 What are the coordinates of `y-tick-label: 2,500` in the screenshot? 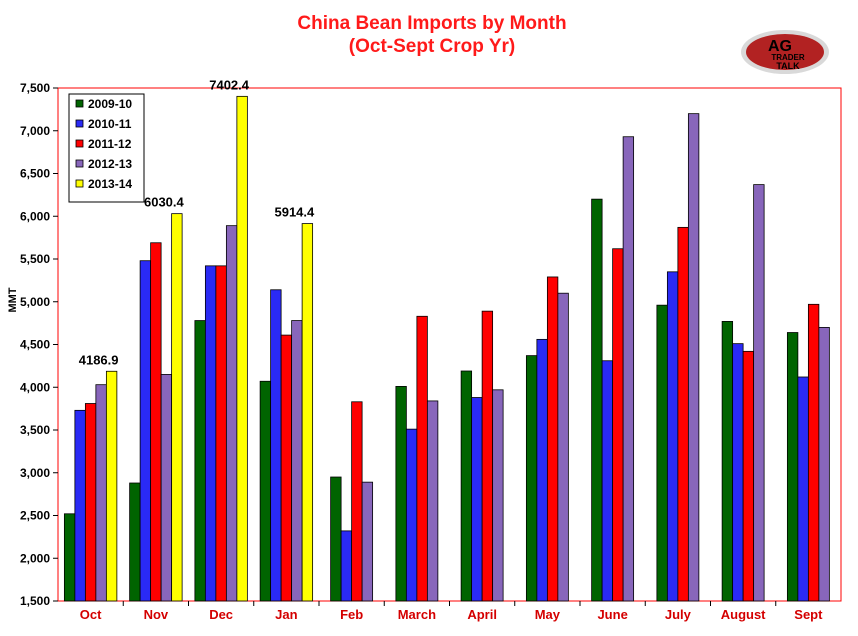 It's located at (35, 516).